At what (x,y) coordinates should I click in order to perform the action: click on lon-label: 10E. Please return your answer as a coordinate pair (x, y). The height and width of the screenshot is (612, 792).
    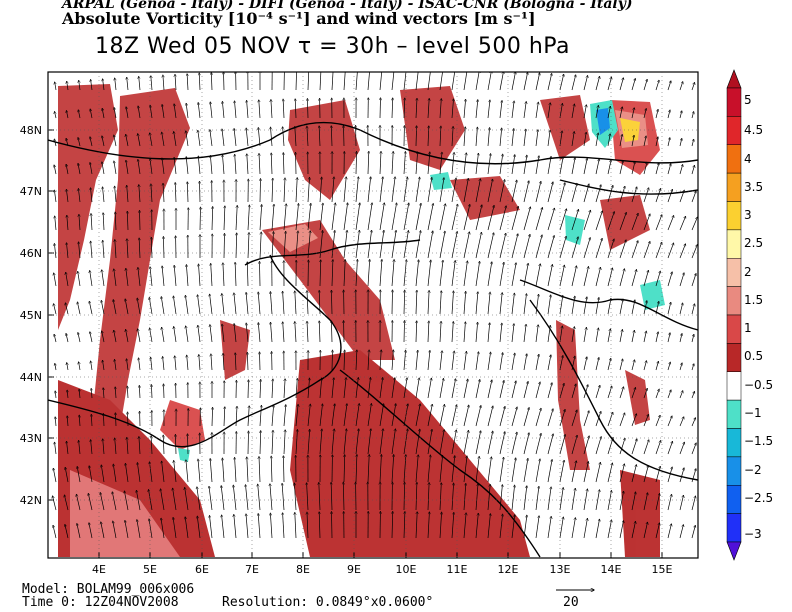
    Looking at the image, I should click on (406, 569).